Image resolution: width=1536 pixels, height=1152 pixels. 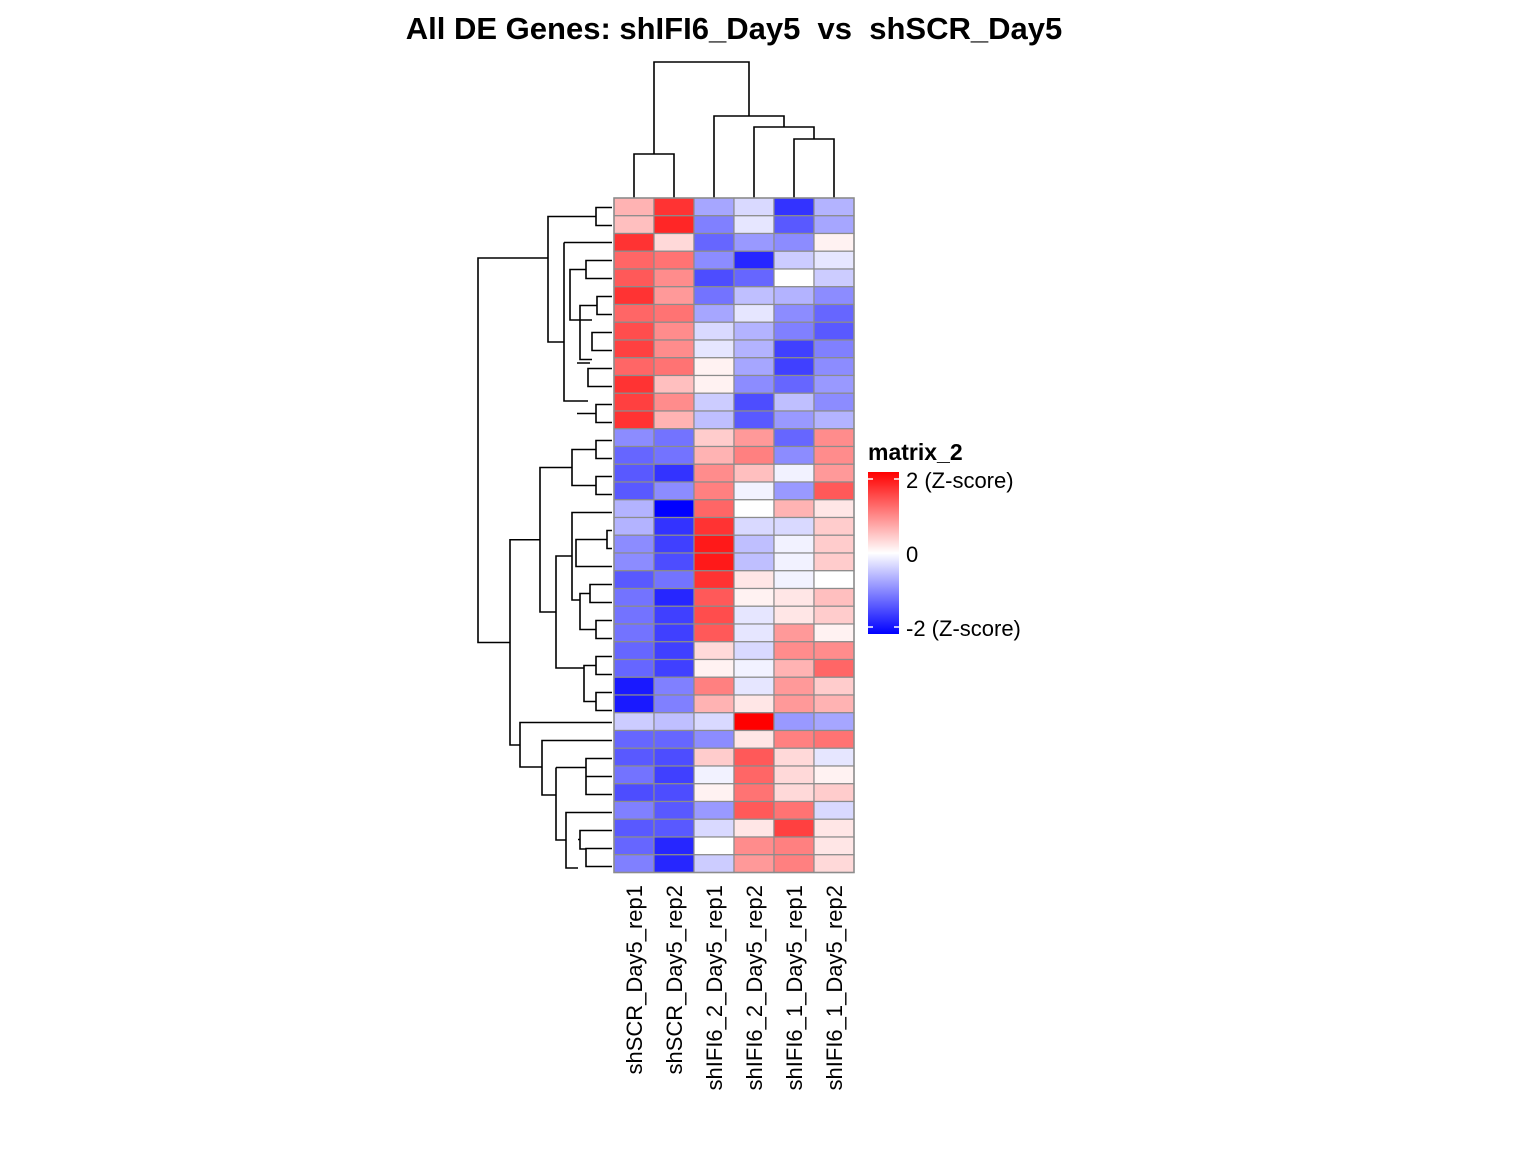 What do you see at coordinates (634, 668) in the screenshot?
I see `heatmap-cell-r27-c1` at bounding box center [634, 668].